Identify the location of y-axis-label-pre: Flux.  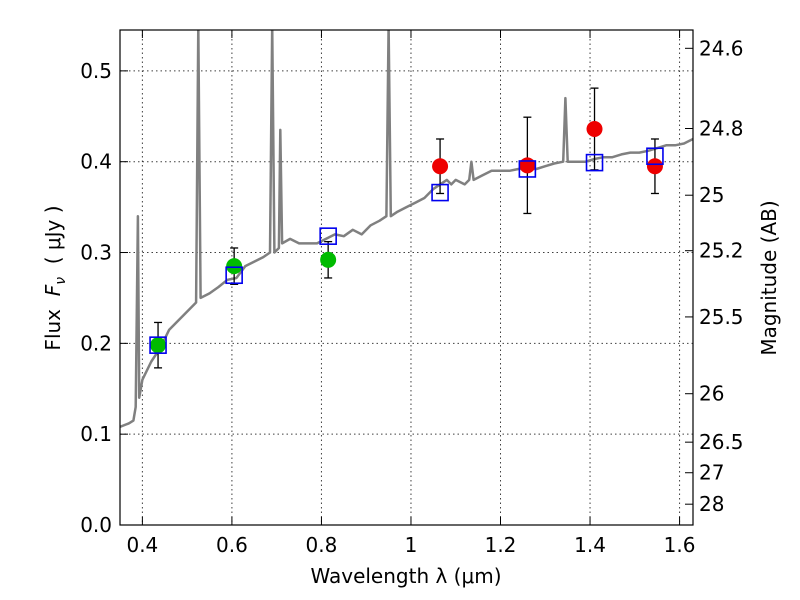
(53, 323).